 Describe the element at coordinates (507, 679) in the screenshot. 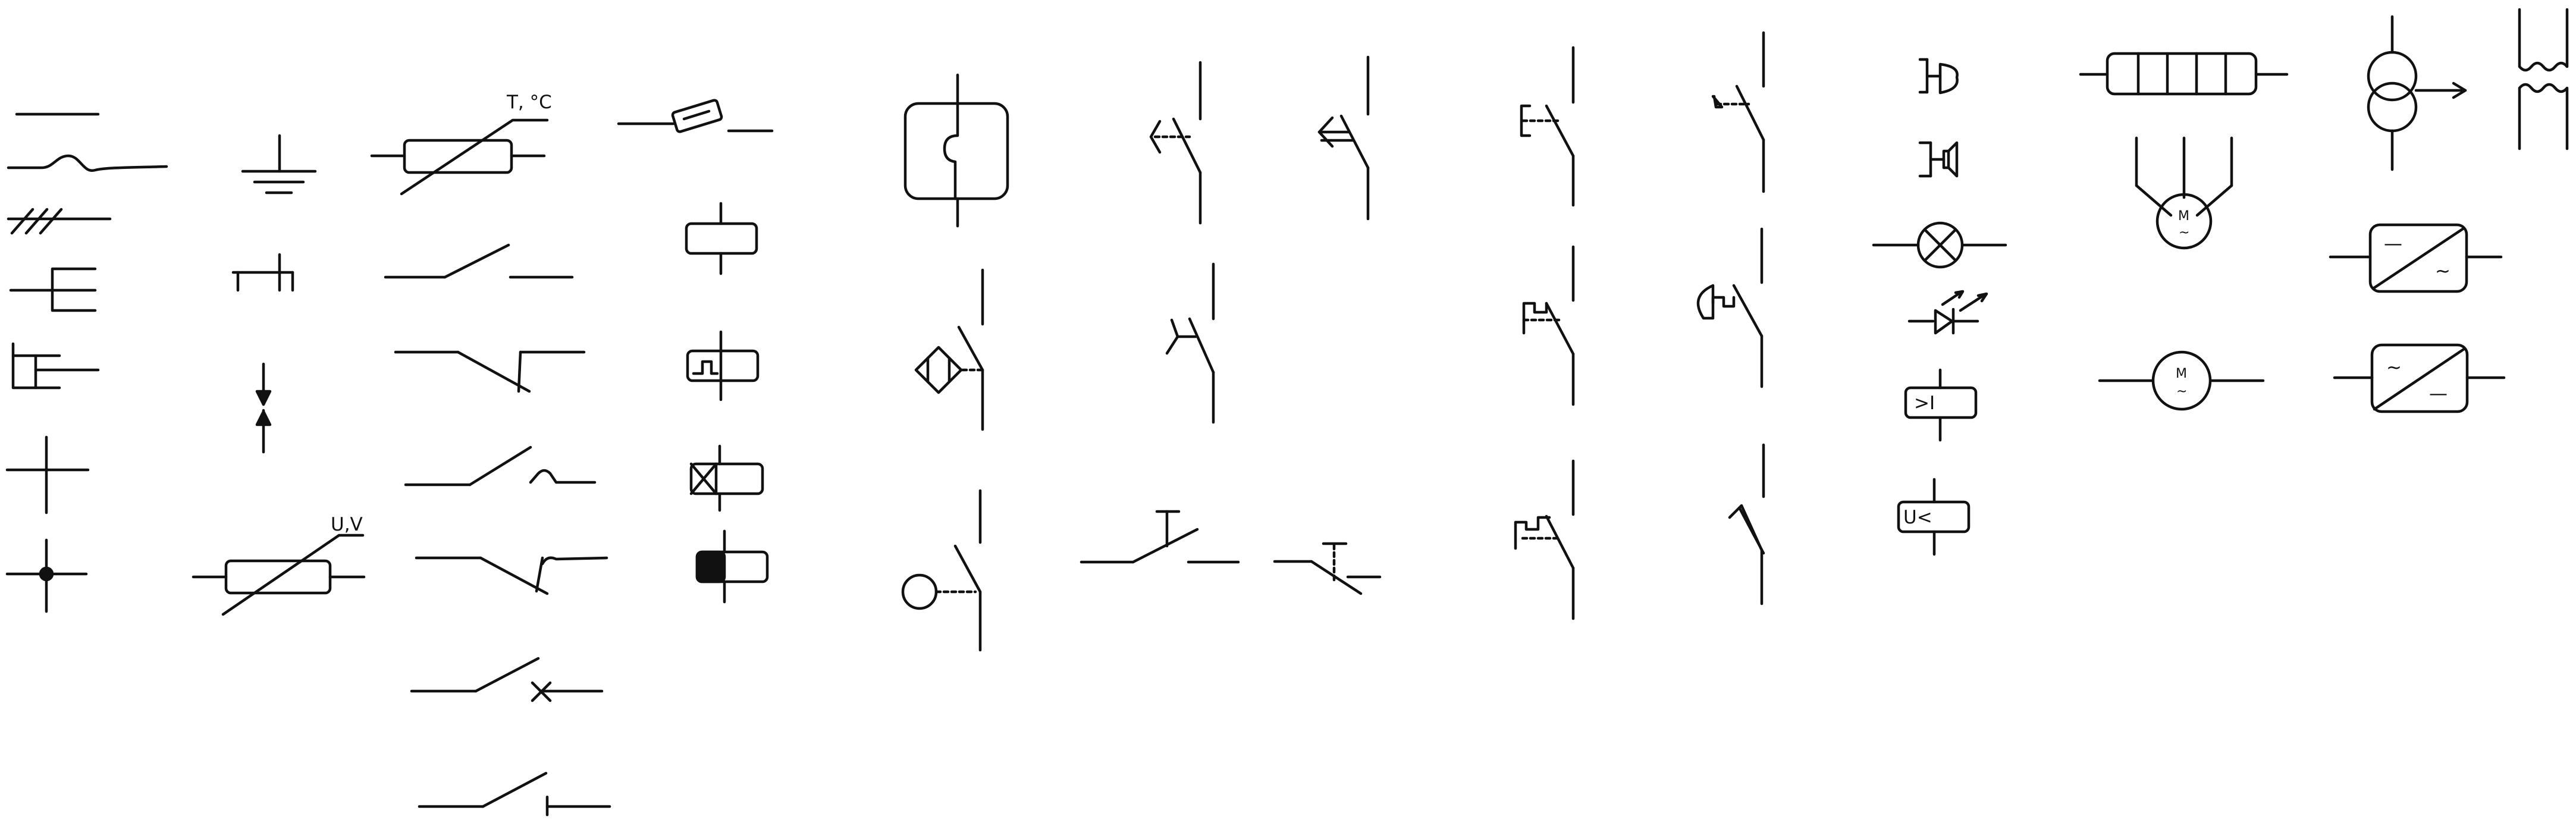

I see `circuit-breaker-contact-symbol` at that location.